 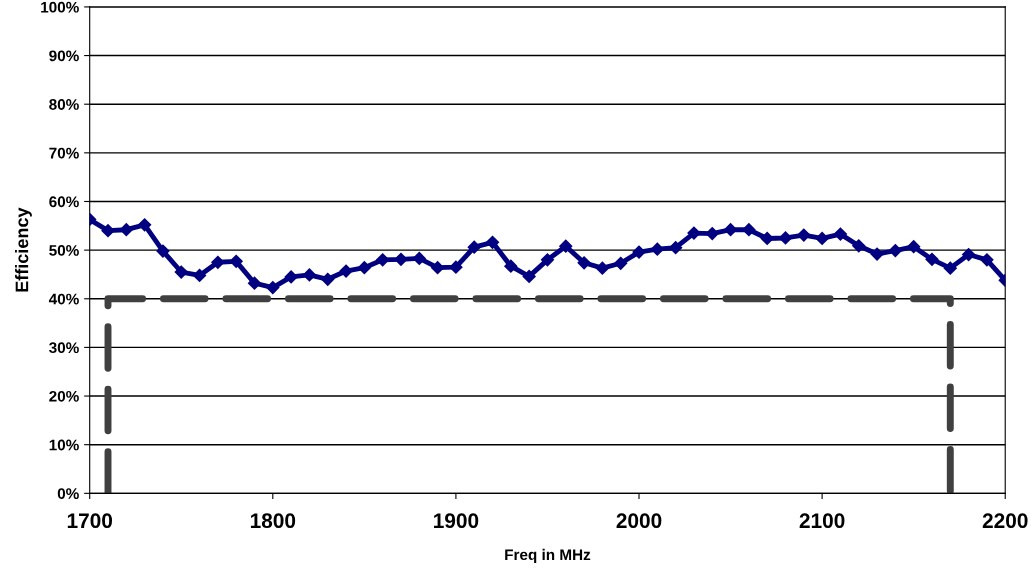 What do you see at coordinates (23, 249) in the screenshot?
I see `y-axis-title: Efficiency` at bounding box center [23, 249].